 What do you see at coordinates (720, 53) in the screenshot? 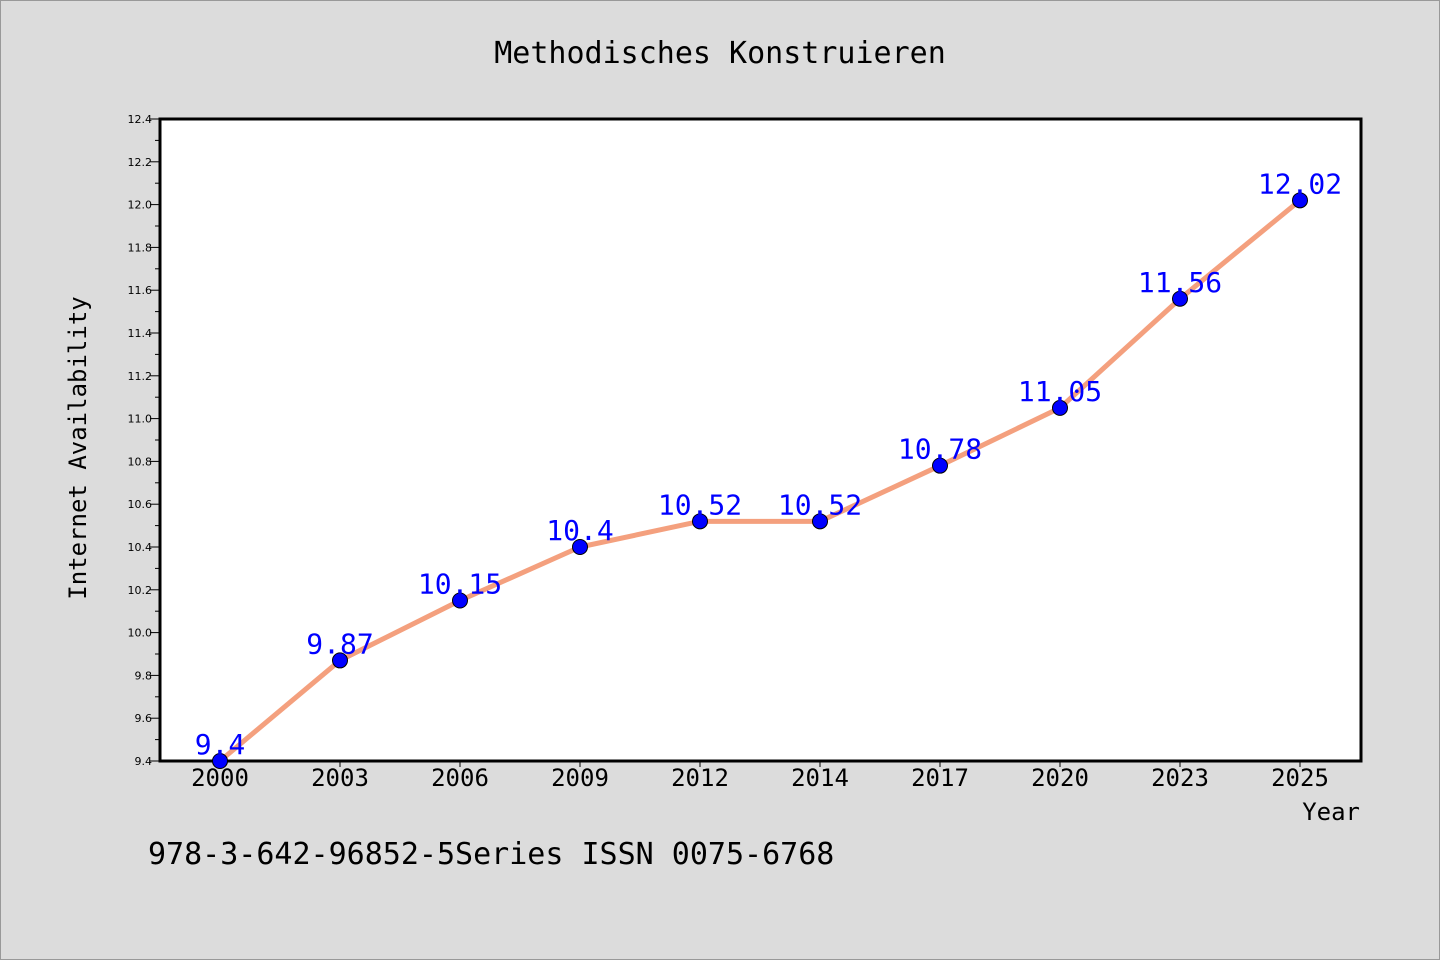
I see `chart-title: Methodisches Konstruieren` at bounding box center [720, 53].